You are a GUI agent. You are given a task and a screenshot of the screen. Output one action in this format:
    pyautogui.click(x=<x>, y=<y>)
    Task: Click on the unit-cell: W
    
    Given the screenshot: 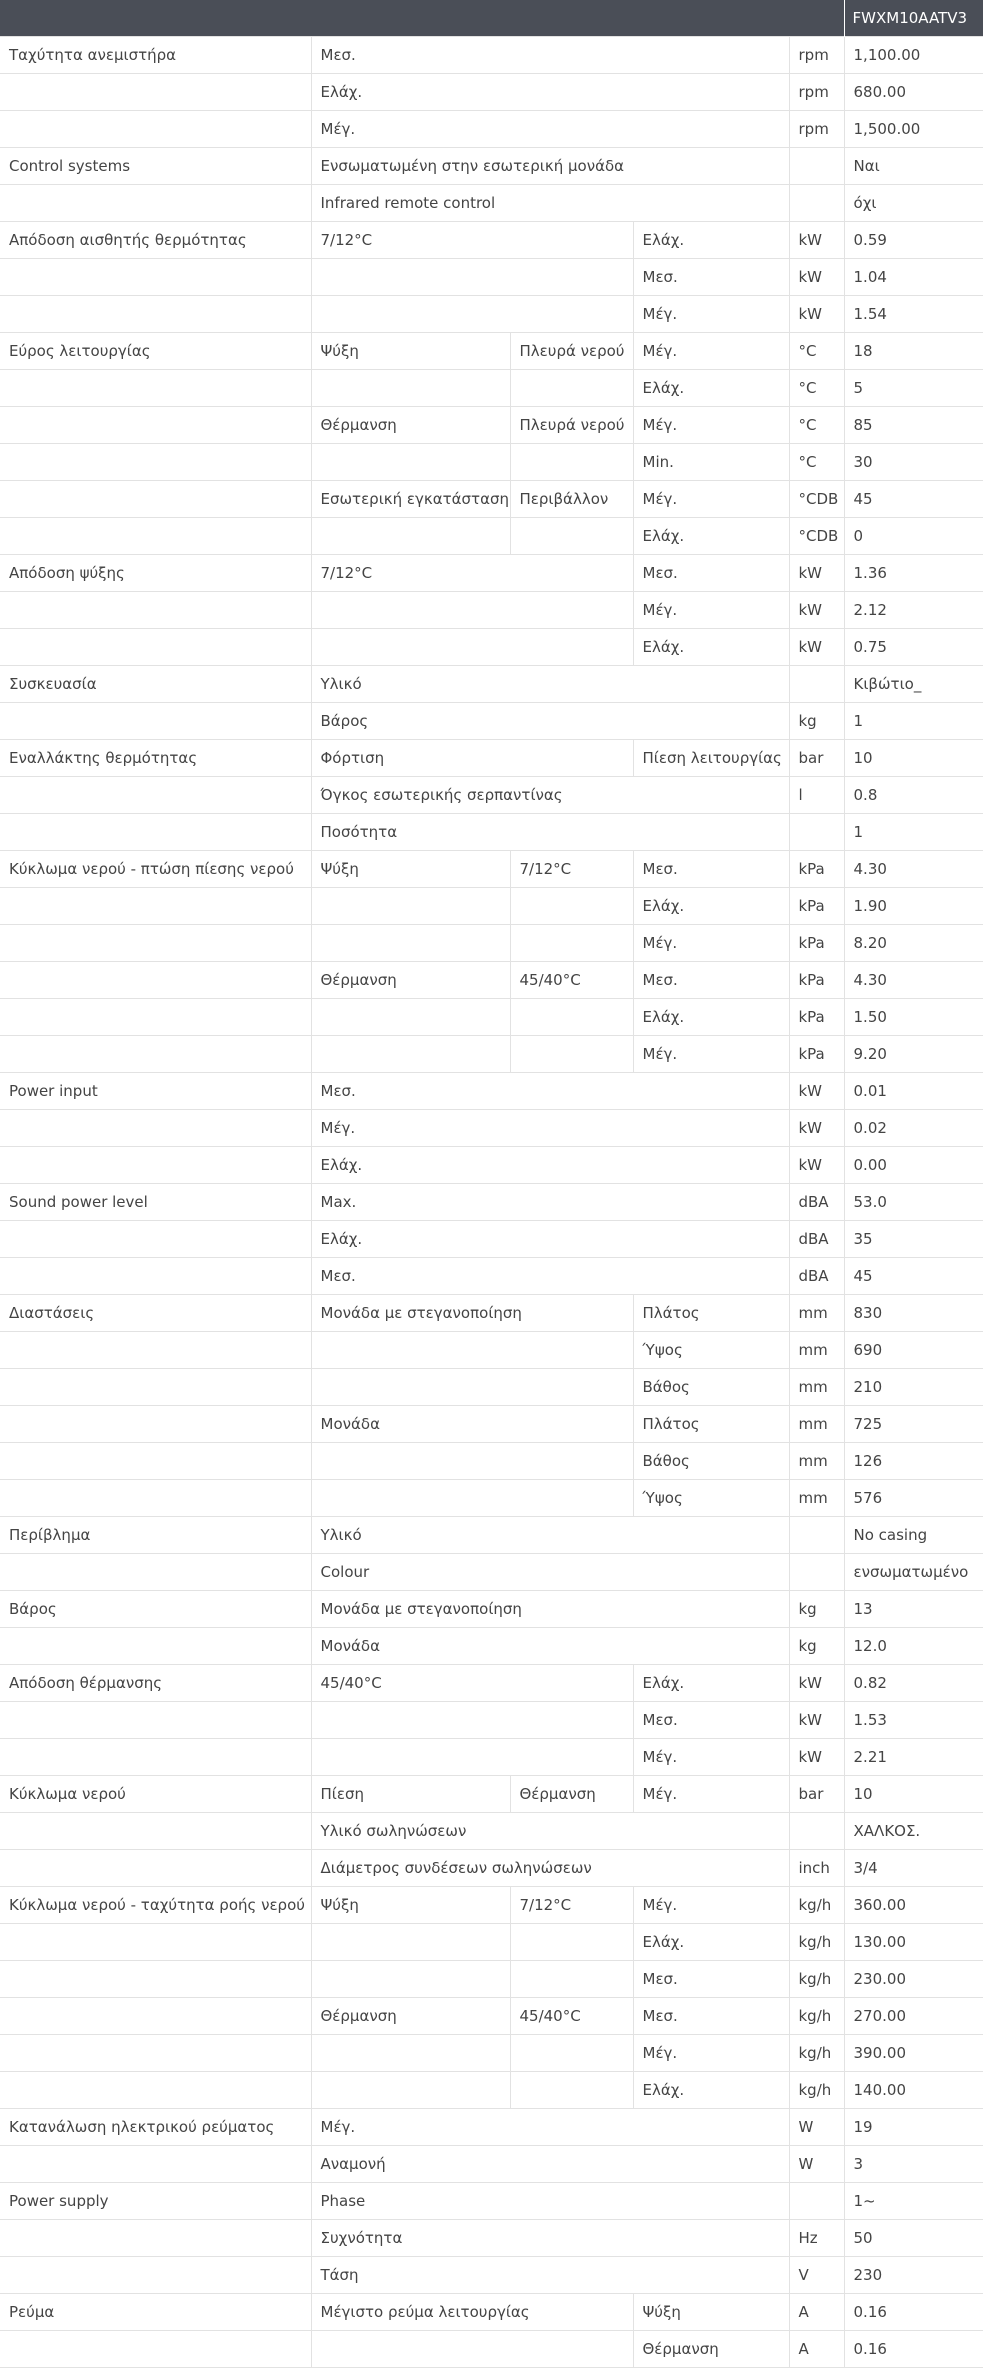 What is the action you would take?
    pyautogui.click(x=816, y=2164)
    